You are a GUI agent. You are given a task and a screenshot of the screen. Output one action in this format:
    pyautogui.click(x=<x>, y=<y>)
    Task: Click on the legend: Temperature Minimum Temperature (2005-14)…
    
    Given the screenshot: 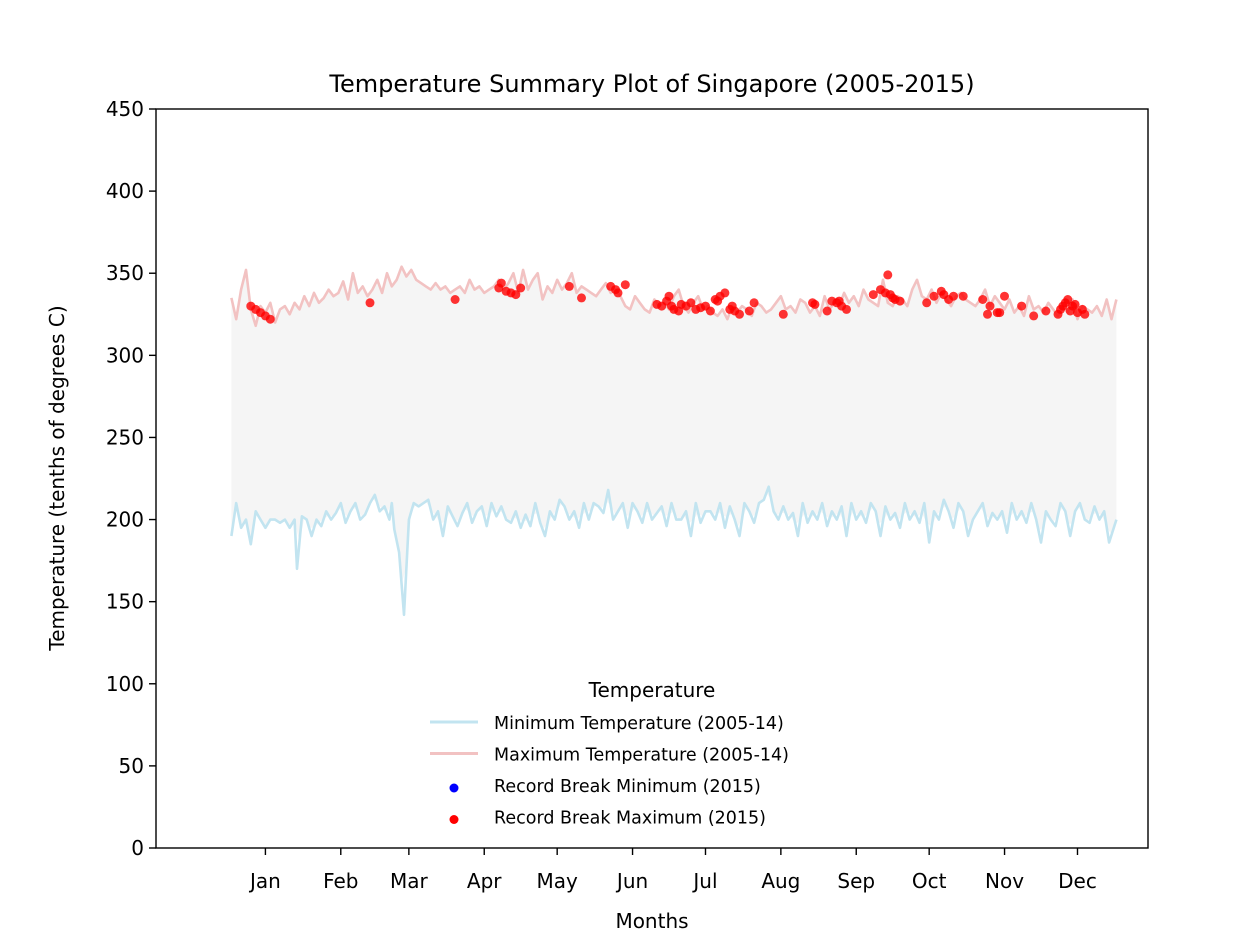 What is the action you would take?
    pyautogui.click(x=609, y=753)
    